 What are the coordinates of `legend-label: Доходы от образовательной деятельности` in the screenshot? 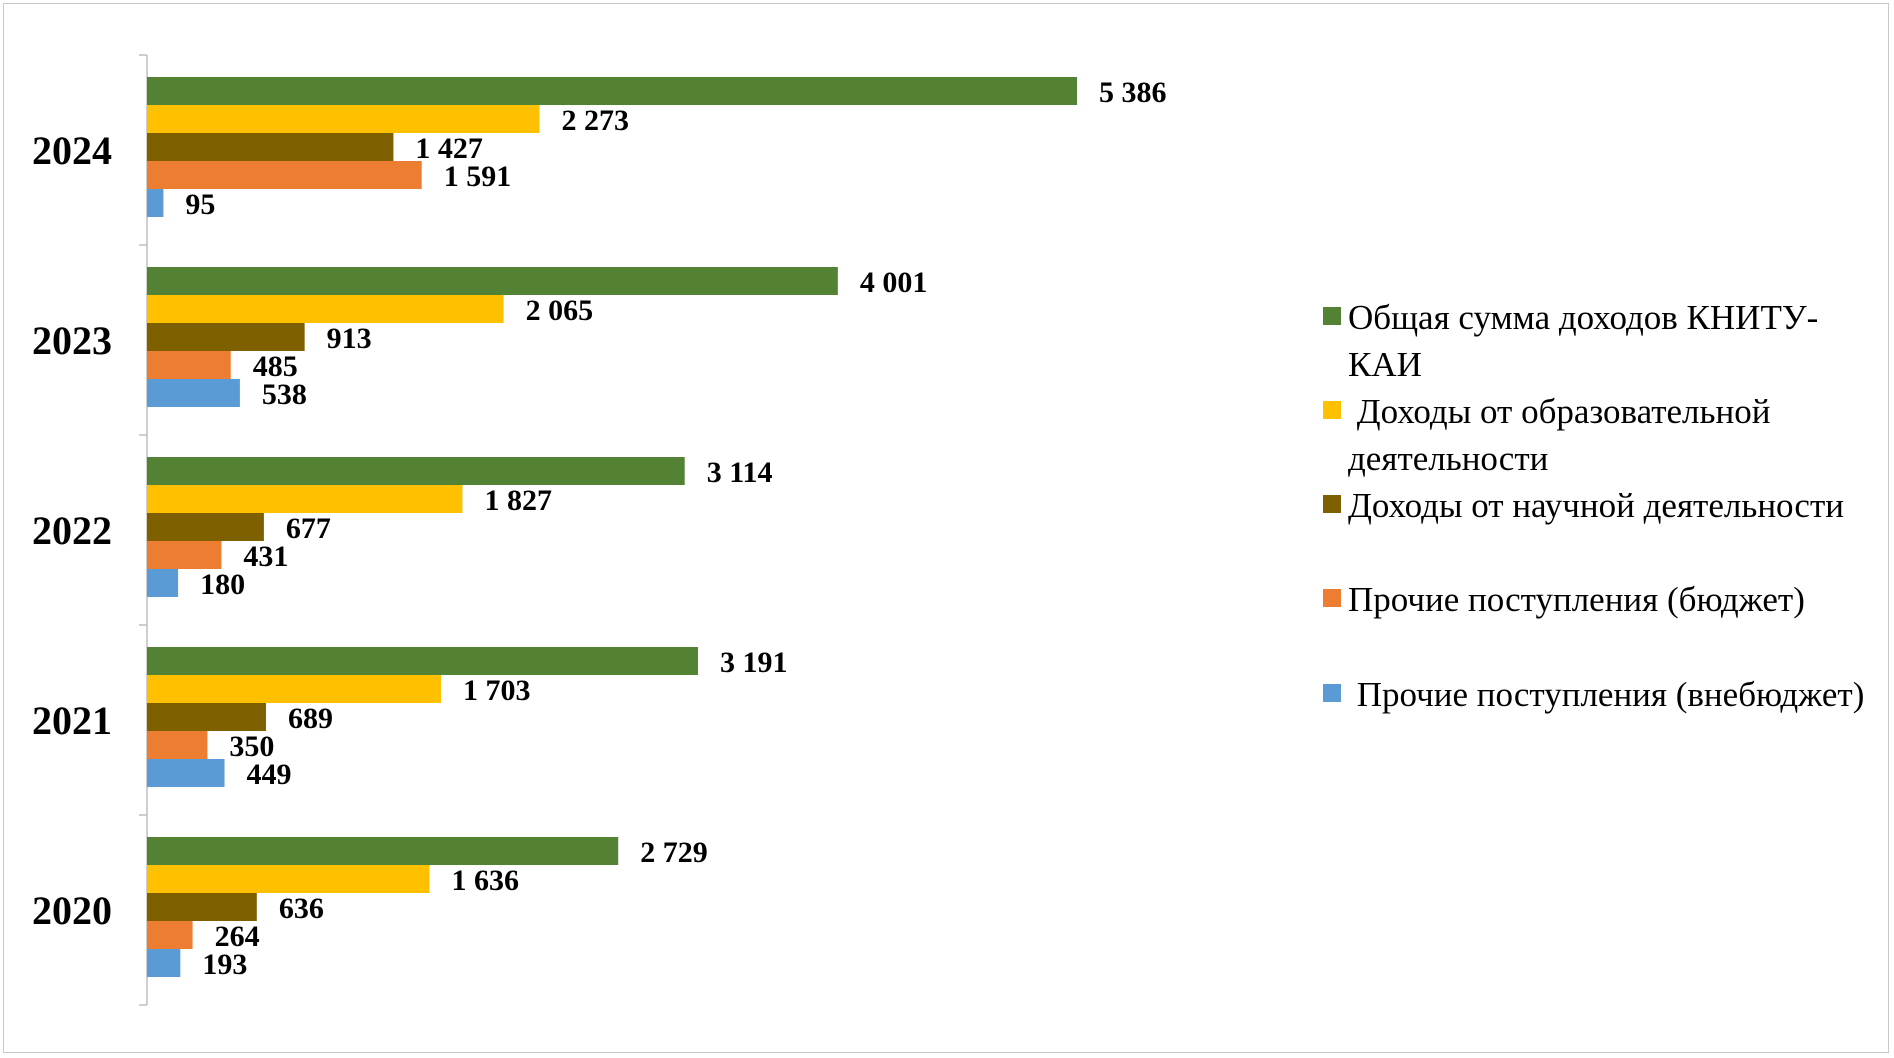 It's located at (1564, 435).